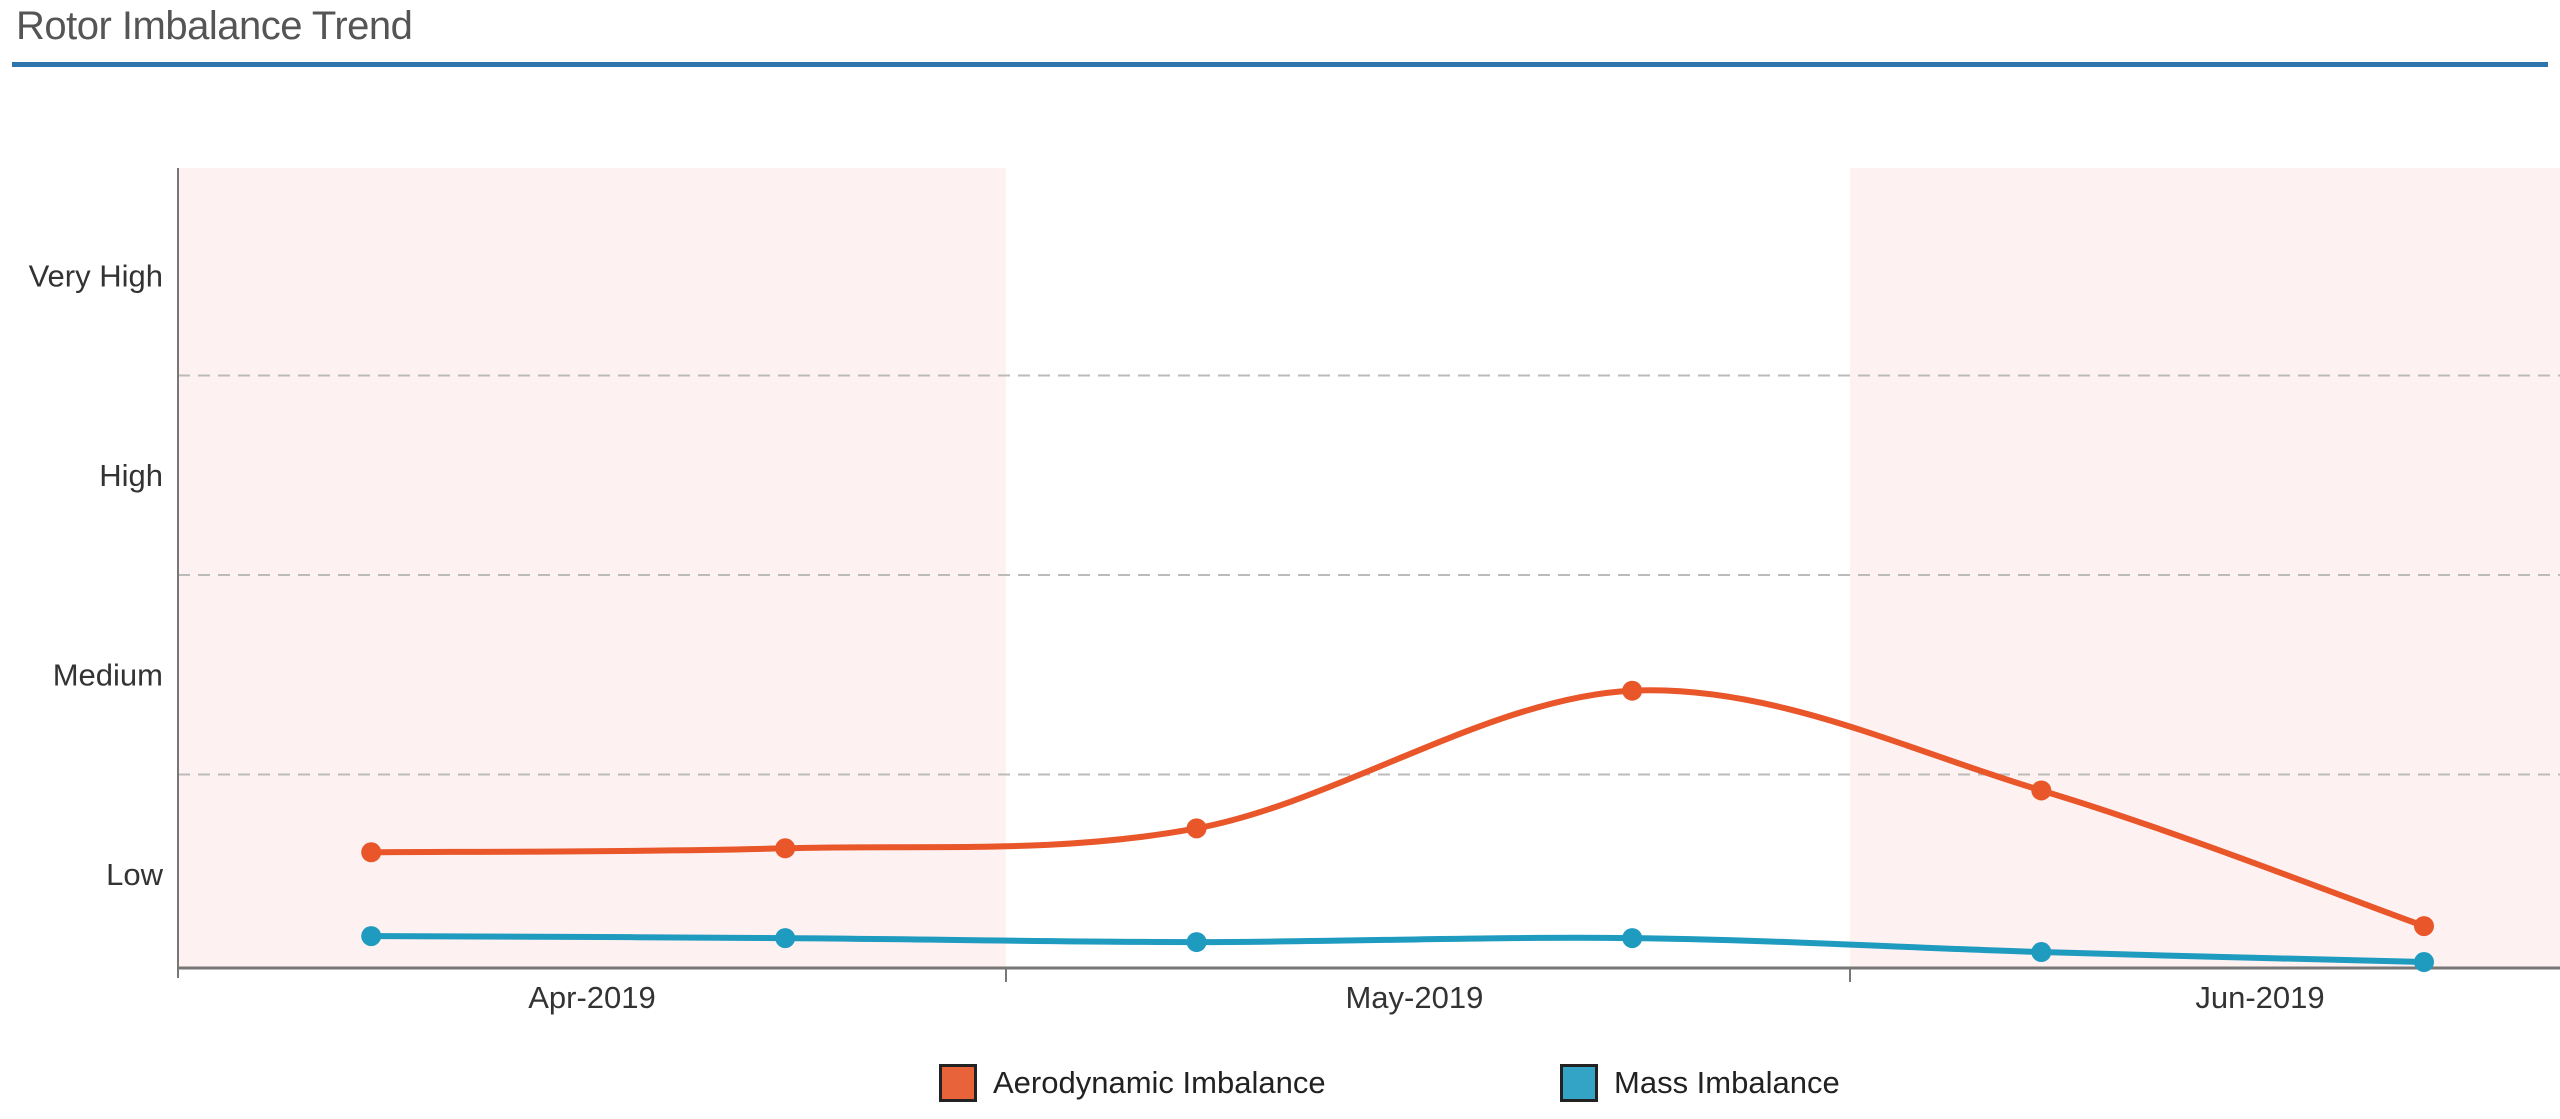  What do you see at coordinates (1414, 997) in the screenshot?
I see `x-tick-label: May-2019` at bounding box center [1414, 997].